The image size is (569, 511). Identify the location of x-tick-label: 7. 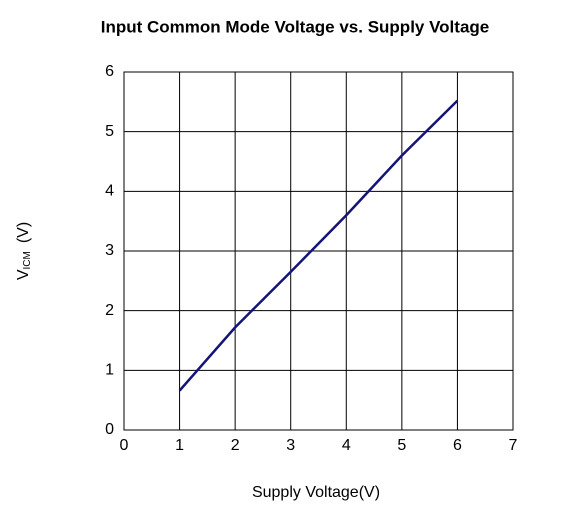
(513, 445).